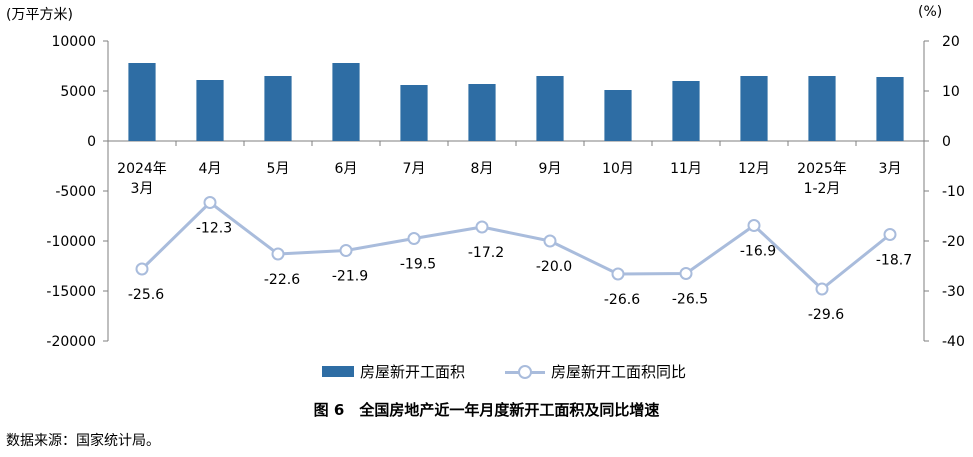 This screenshot has height=457, width=973. Describe the element at coordinates (951, 92) in the screenshot. I see `right-axis-tick-label: 10` at that location.